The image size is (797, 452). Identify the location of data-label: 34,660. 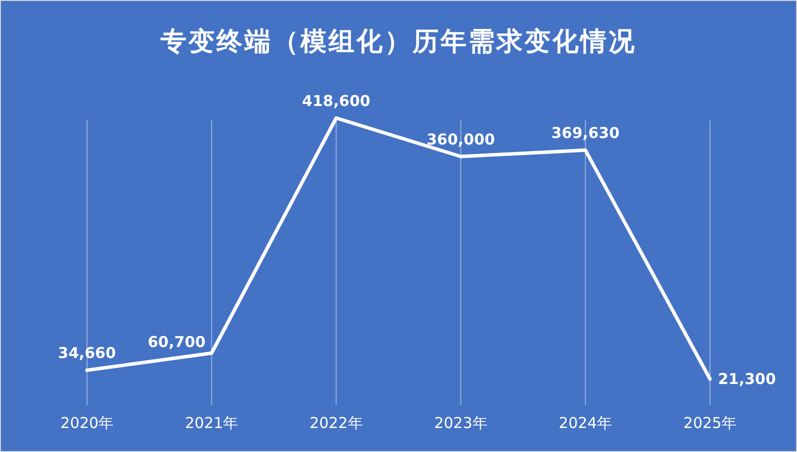
(87, 353).